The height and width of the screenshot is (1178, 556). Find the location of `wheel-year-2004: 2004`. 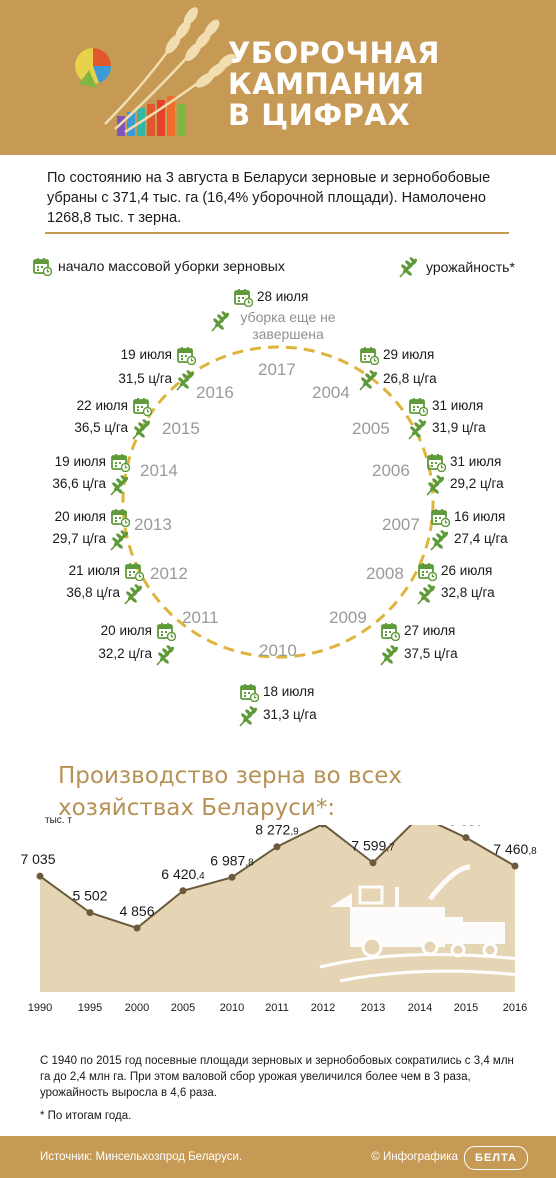

wheel-year-2004: 2004 is located at coordinates (331, 392).